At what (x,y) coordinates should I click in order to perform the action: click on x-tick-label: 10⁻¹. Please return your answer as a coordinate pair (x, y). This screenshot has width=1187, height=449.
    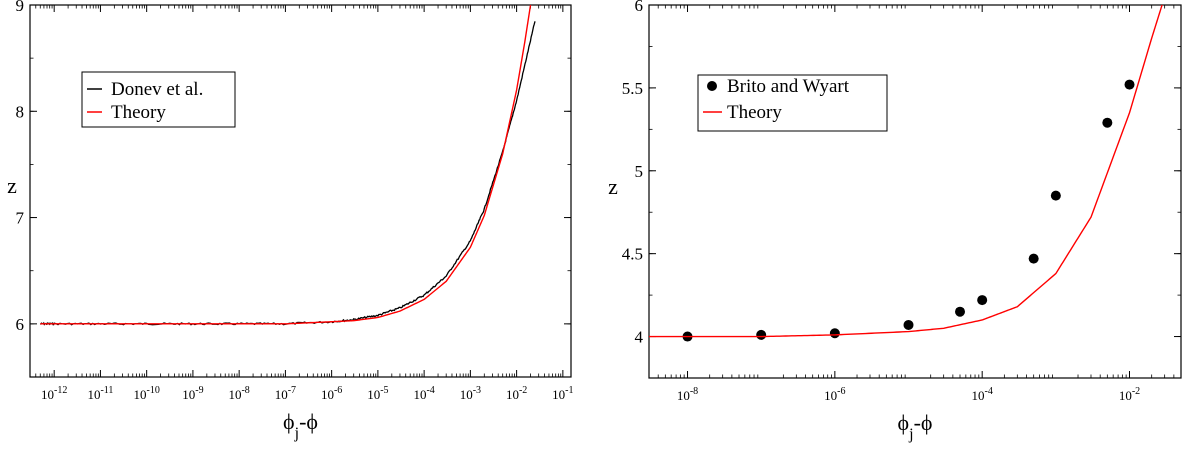
    Looking at the image, I should click on (562, 393).